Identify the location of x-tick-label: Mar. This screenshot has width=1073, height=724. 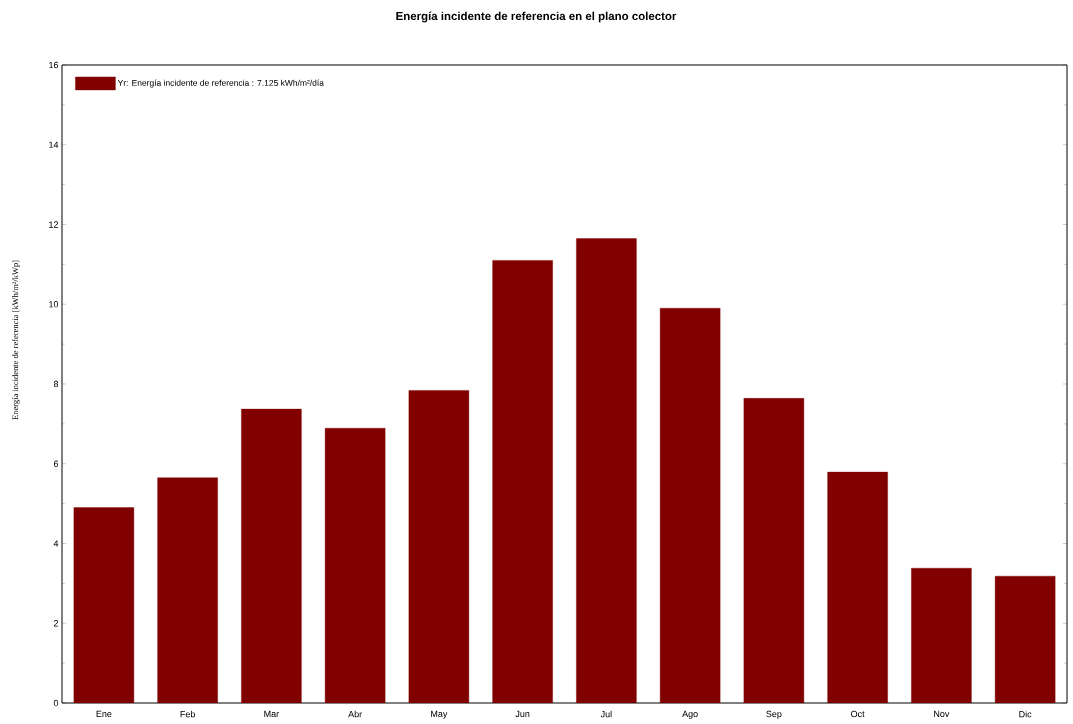
(271, 714).